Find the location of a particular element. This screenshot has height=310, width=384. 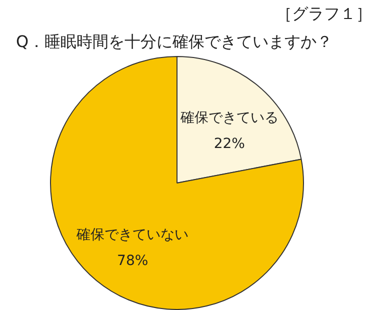

data-label: 22% is located at coordinates (229, 144).